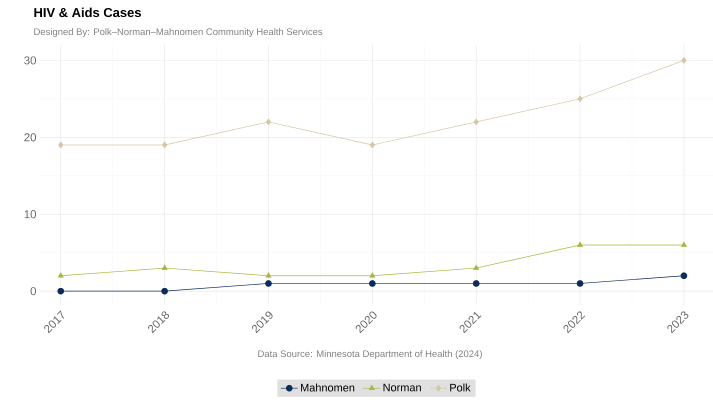 The height and width of the screenshot is (406, 713). What do you see at coordinates (402, 388) in the screenshot?
I see `legend-label: Norman` at bounding box center [402, 388].